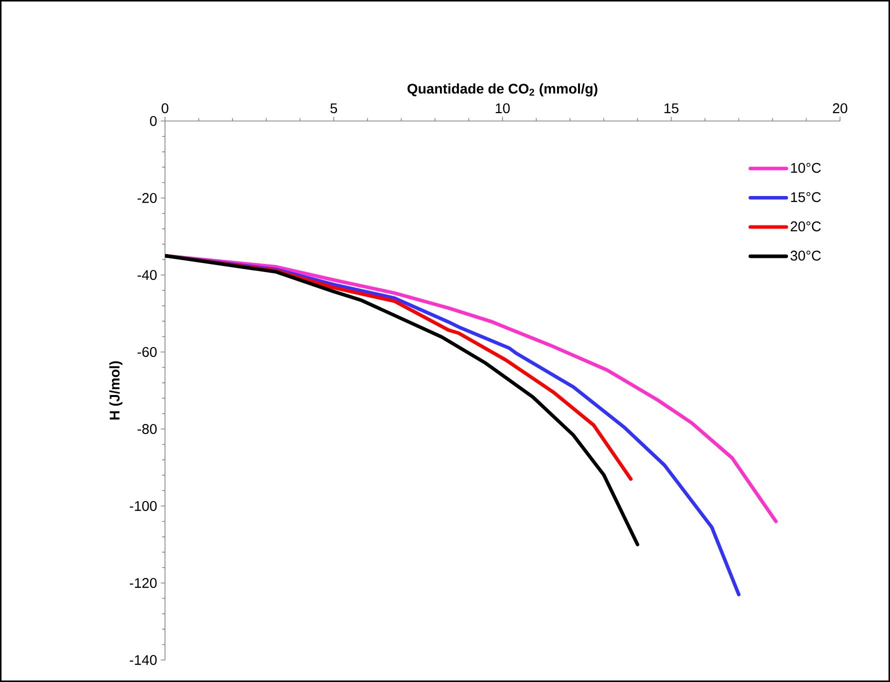  What do you see at coordinates (503, 89) in the screenshot?
I see `x-axis-title: Quantidade de CO$_{2}$ (mmol/g)` at bounding box center [503, 89].